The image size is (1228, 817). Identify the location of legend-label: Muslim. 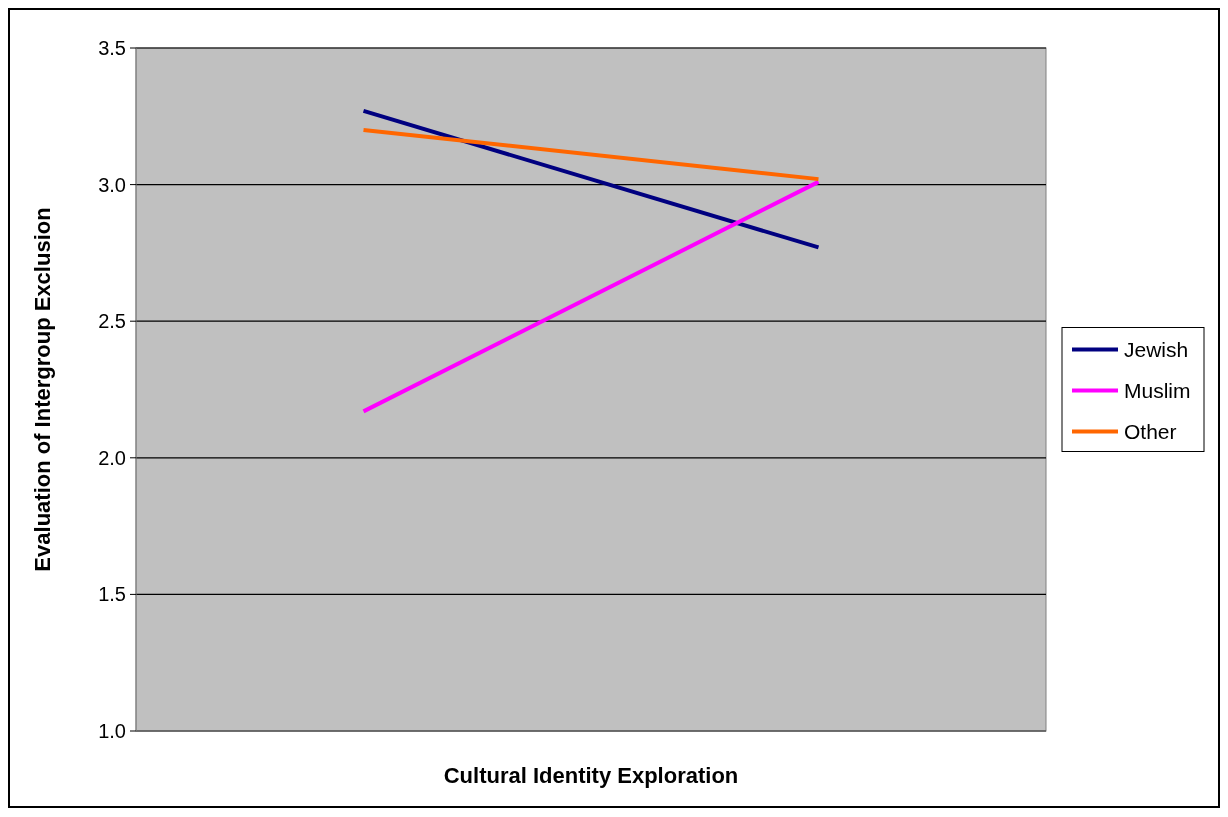
(1157, 390).